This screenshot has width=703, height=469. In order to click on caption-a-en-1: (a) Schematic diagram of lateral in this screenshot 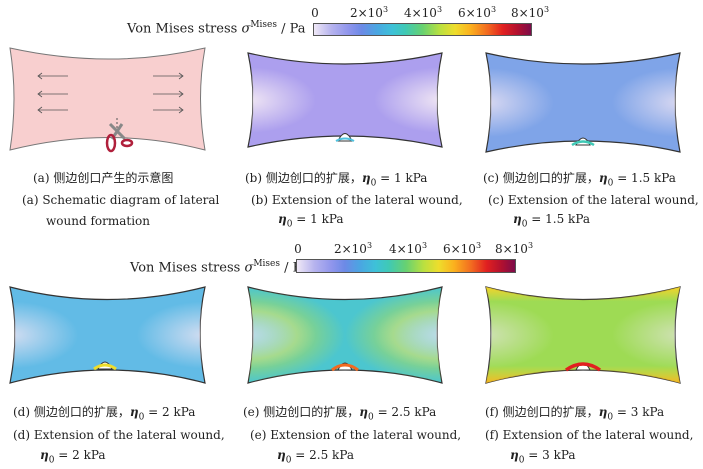, I will do `click(121, 200)`.